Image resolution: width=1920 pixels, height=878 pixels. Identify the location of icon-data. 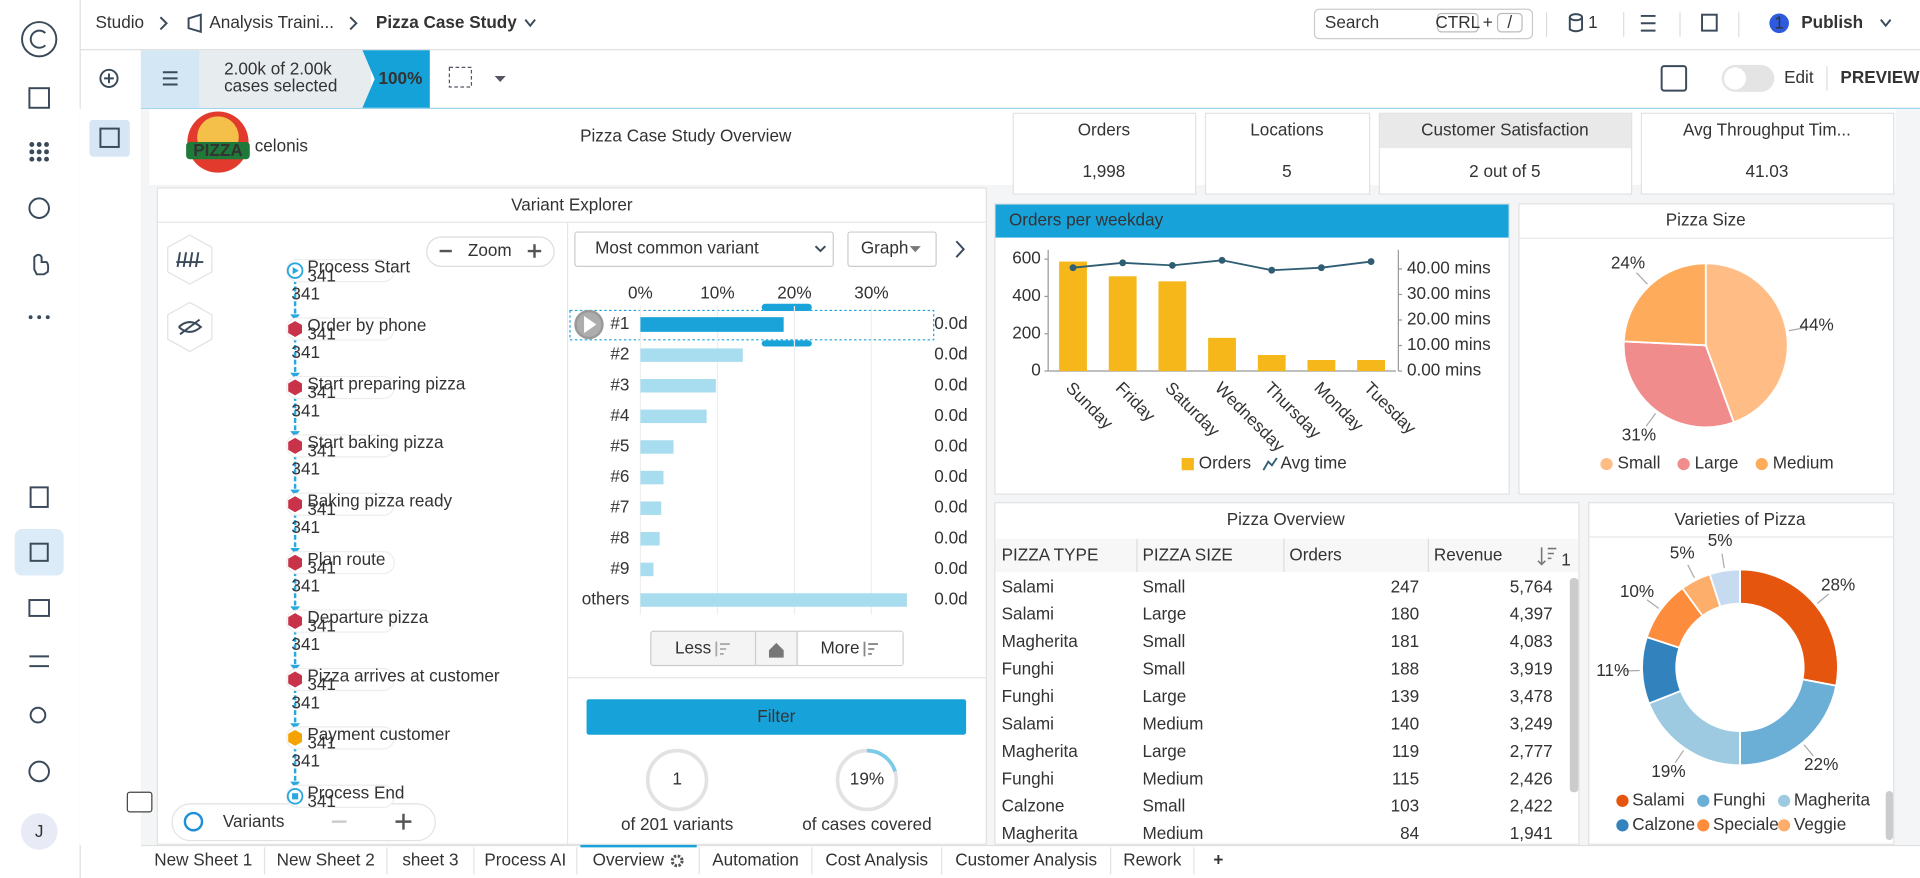
(39, 497).